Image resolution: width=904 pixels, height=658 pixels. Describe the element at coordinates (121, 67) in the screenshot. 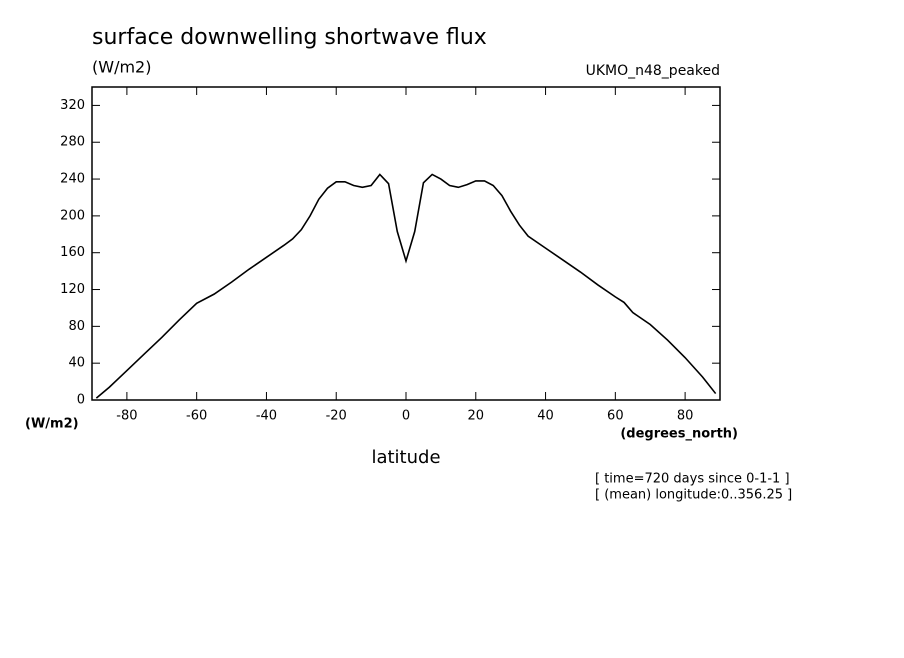

I see `units-label: (W/m2)` at that location.